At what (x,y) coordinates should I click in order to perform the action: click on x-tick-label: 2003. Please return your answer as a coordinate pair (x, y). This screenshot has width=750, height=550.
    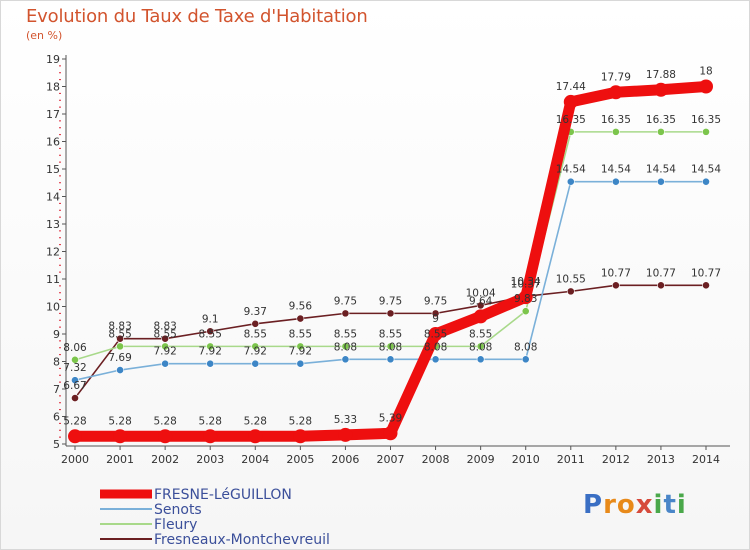
    Looking at the image, I should click on (210, 459).